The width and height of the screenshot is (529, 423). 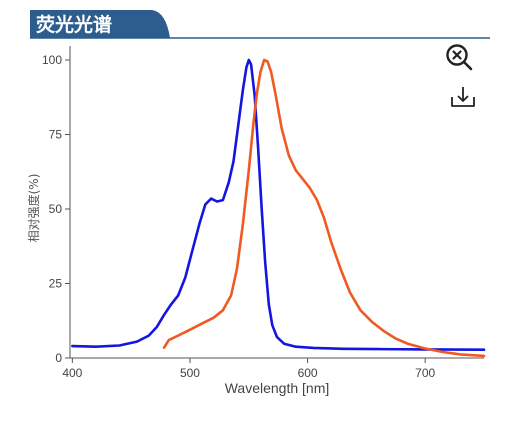 I want to click on y-tick-label: 75, so click(x=56, y=135).